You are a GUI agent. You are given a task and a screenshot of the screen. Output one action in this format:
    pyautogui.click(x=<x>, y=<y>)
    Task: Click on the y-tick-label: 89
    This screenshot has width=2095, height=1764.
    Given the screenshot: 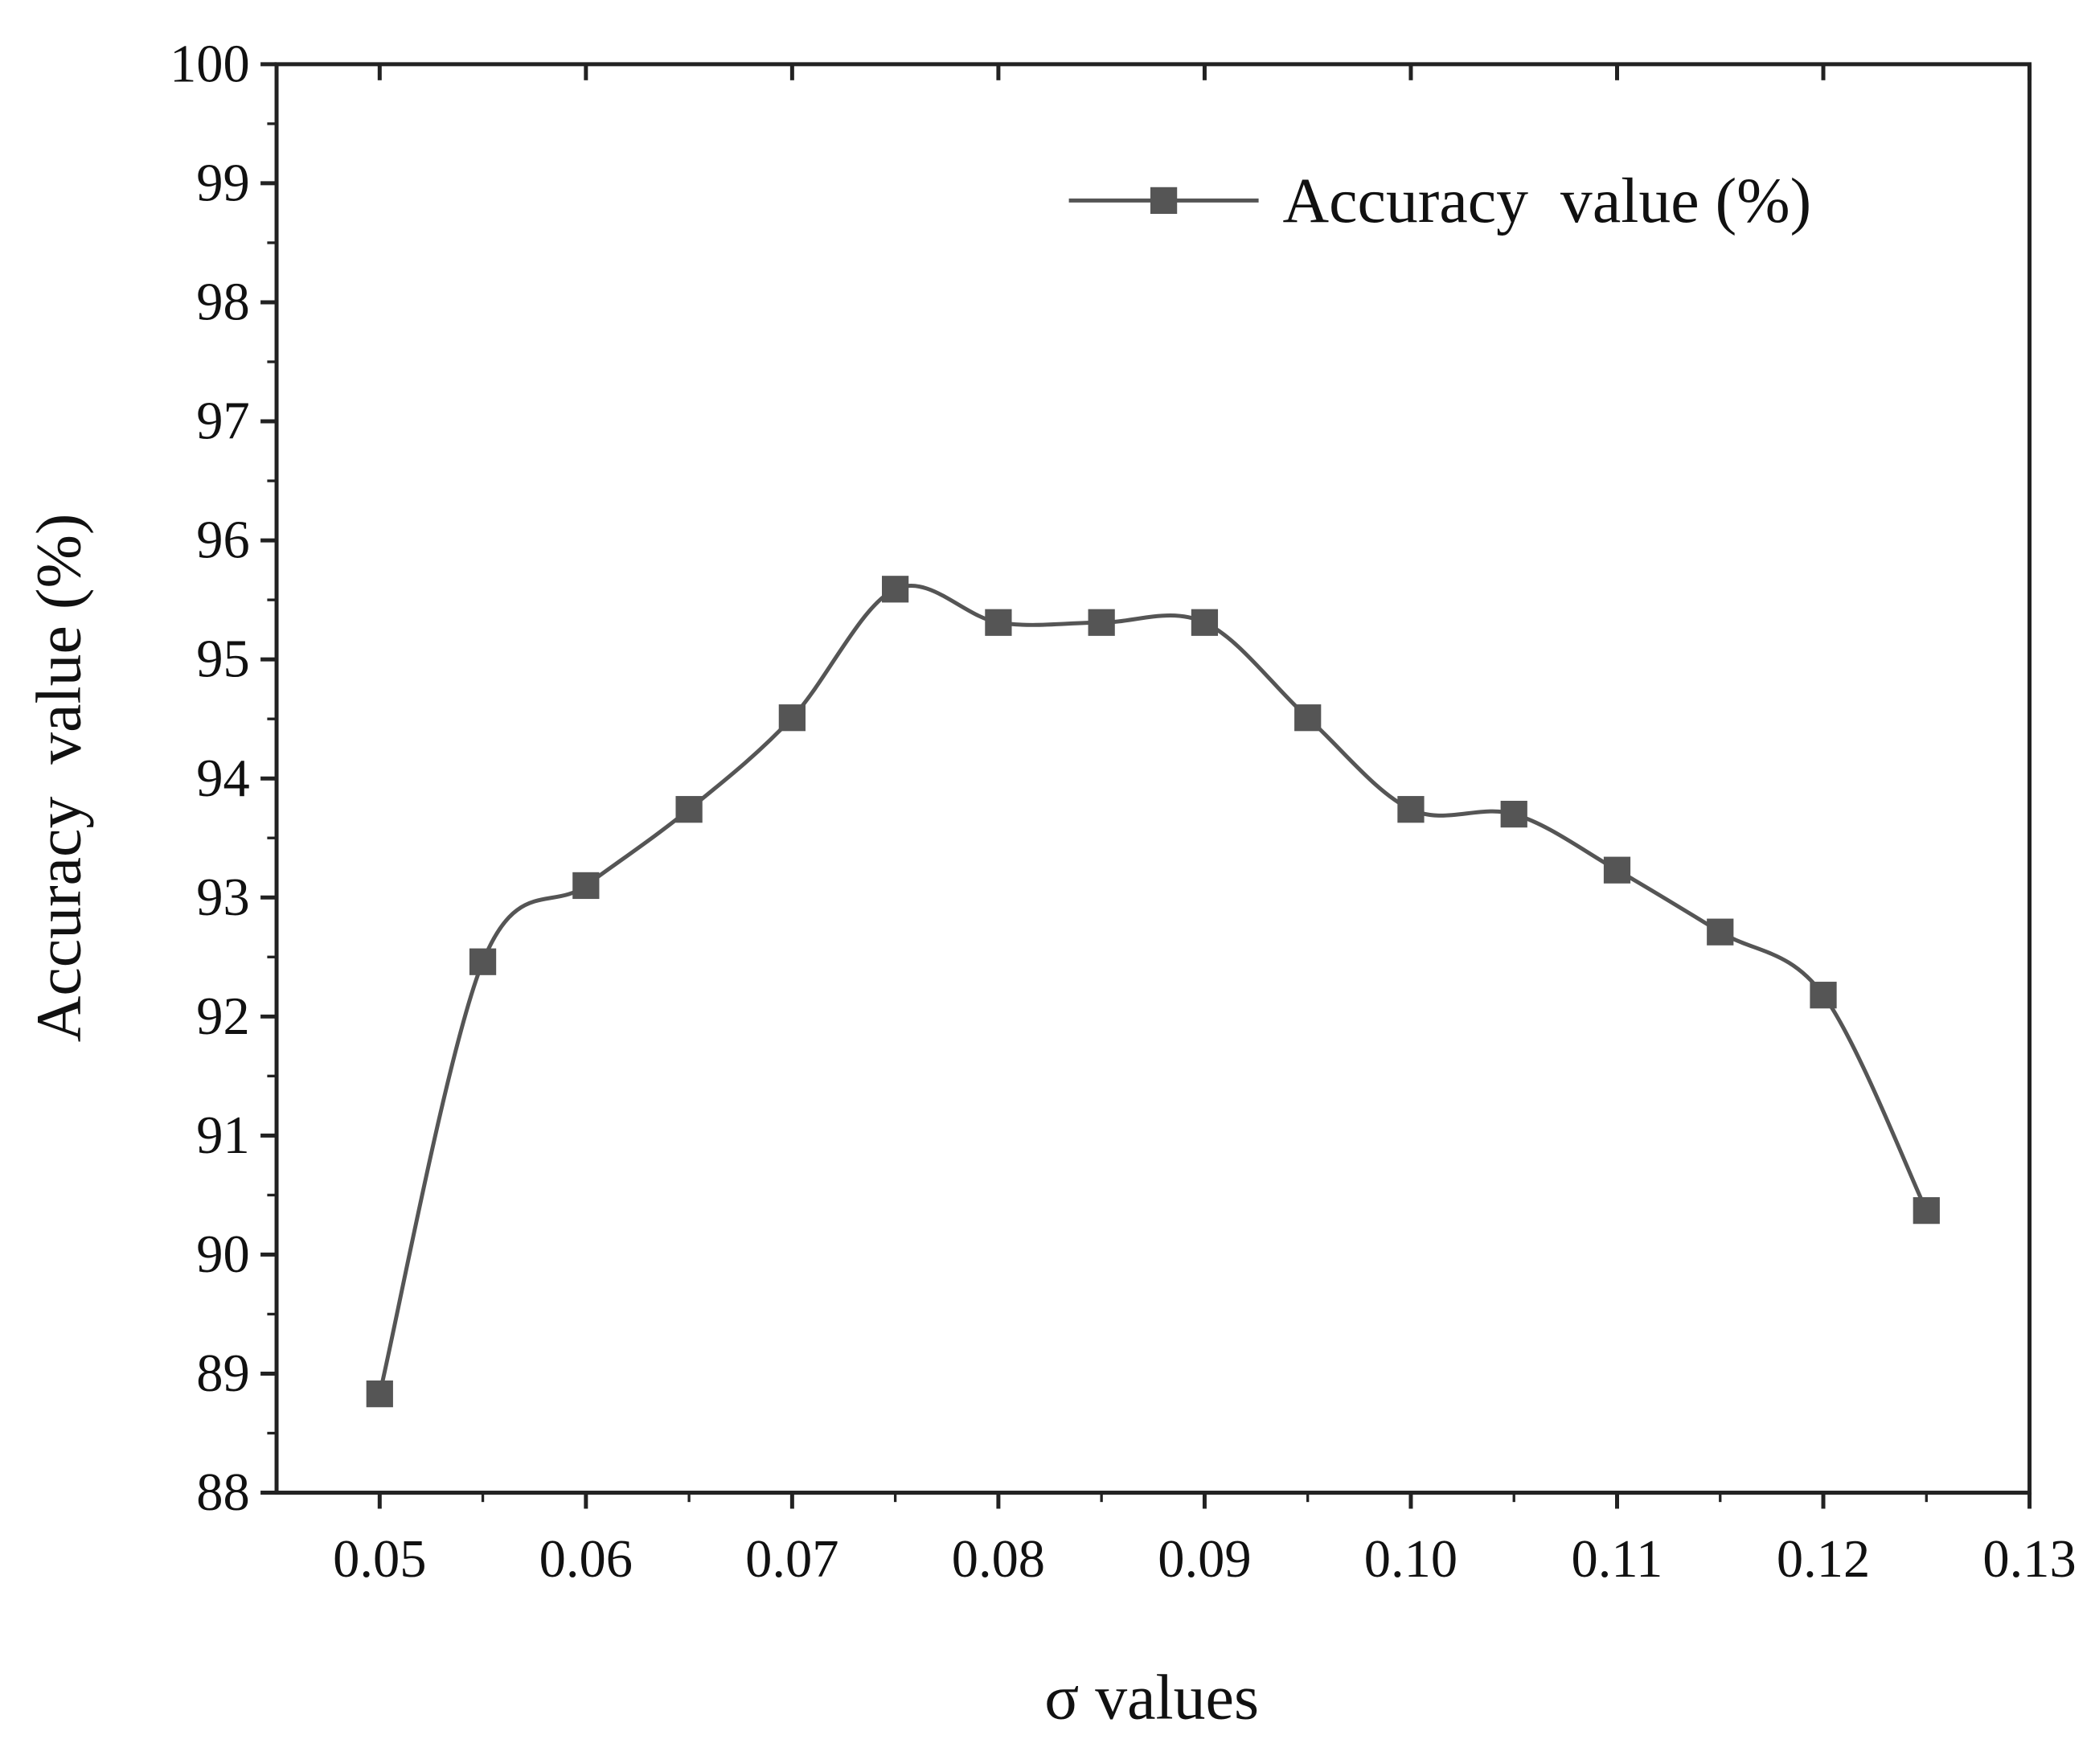 What is the action you would take?
    pyautogui.click(x=222, y=1373)
    